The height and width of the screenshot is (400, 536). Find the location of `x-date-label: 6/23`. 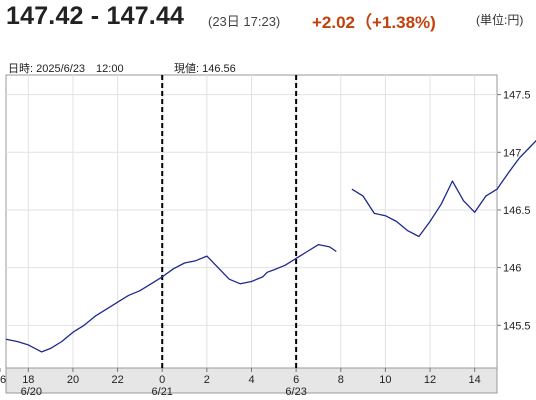

x-date-label: 6/23 is located at coordinates (295, 392).